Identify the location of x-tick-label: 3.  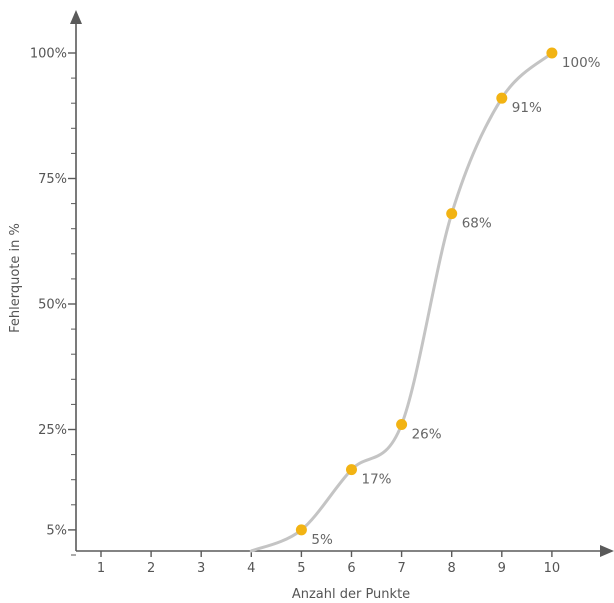
(201, 568).